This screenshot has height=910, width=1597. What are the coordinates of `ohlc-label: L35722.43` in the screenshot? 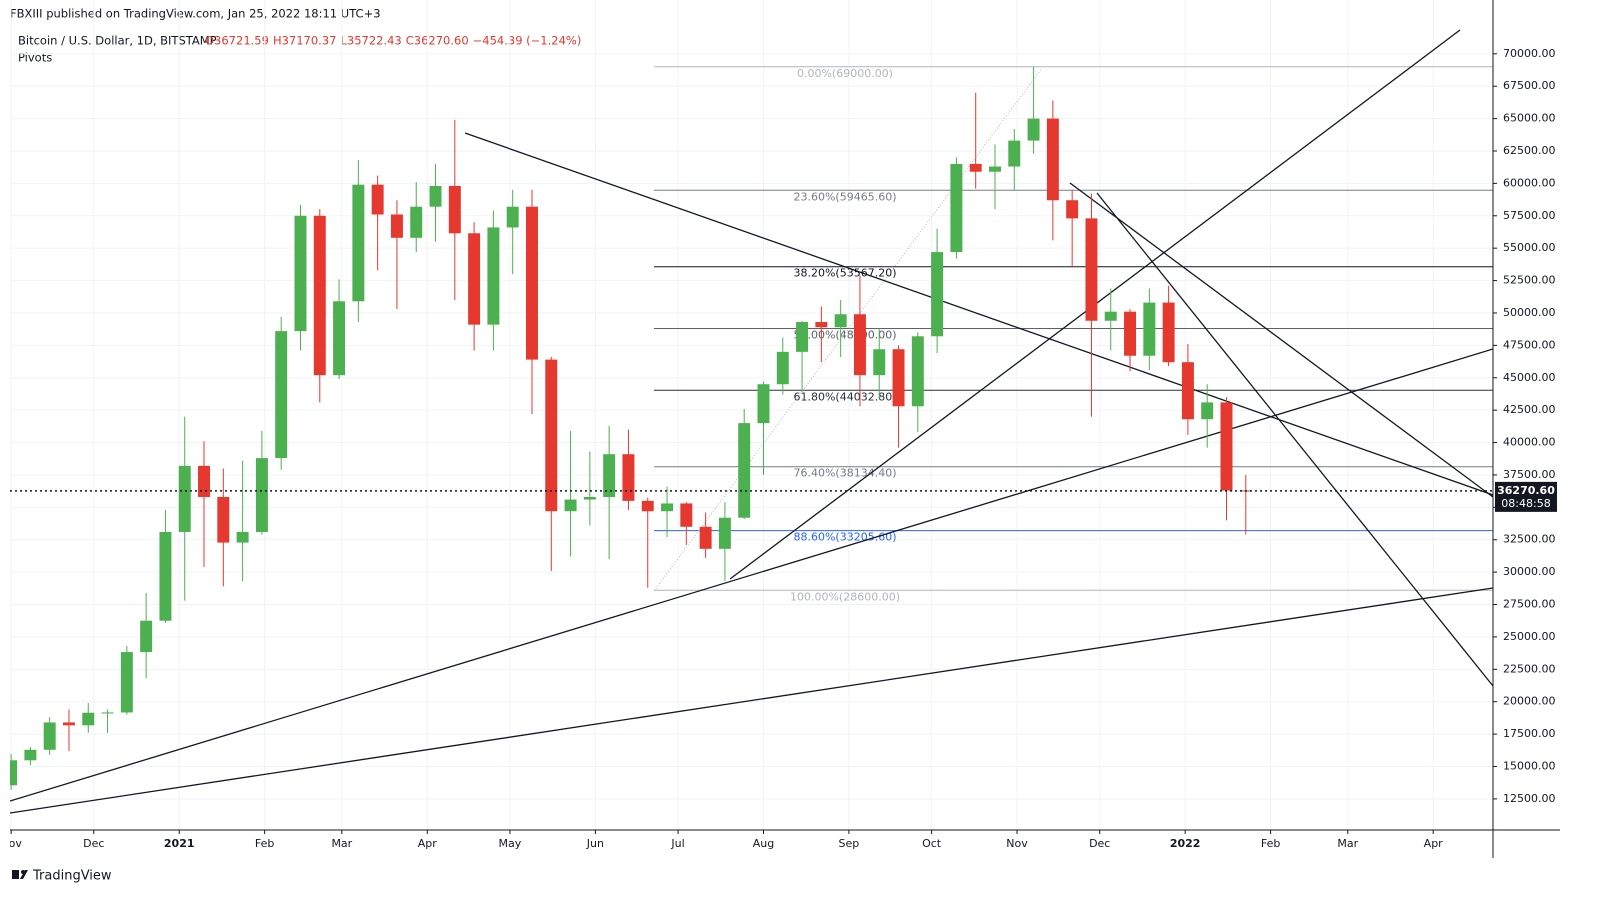 It's located at (370, 41).